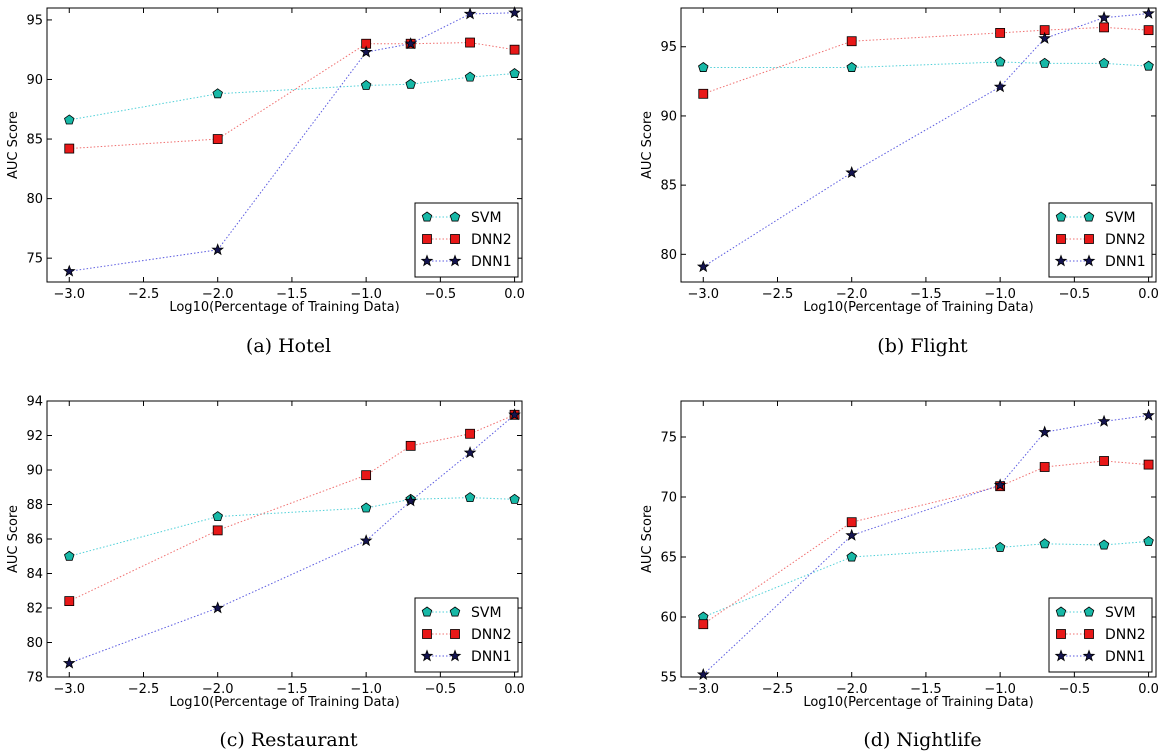 Image resolution: width=1159 pixels, height=752 pixels. I want to click on y-tick-label: 65, so click(668, 558).